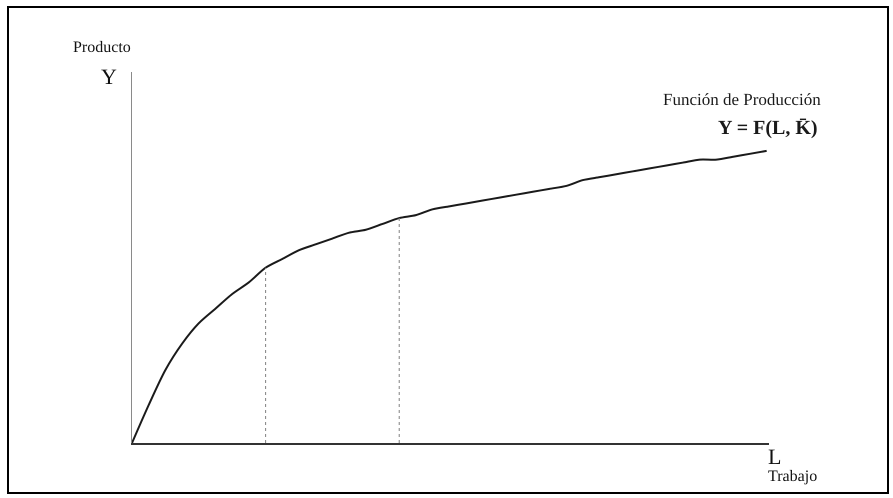  I want to click on series-label: Función de Producción Y = F(L, K̄), so click(742, 114).